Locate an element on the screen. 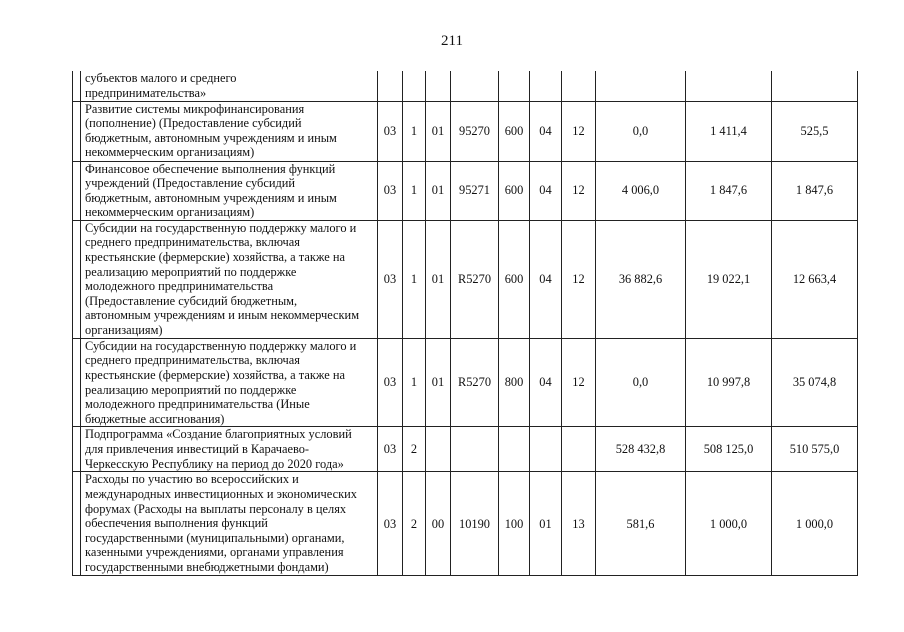 The image size is (904, 632). activity-code-cell: 00 is located at coordinates (438, 524).